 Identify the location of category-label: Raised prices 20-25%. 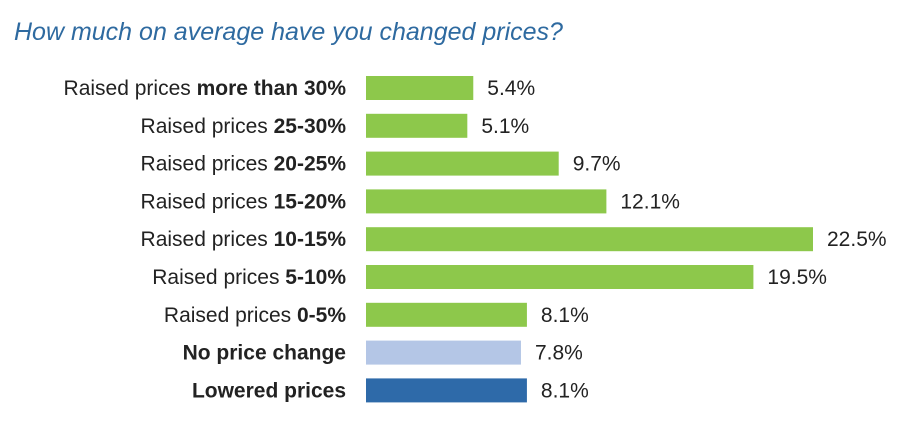
(244, 164).